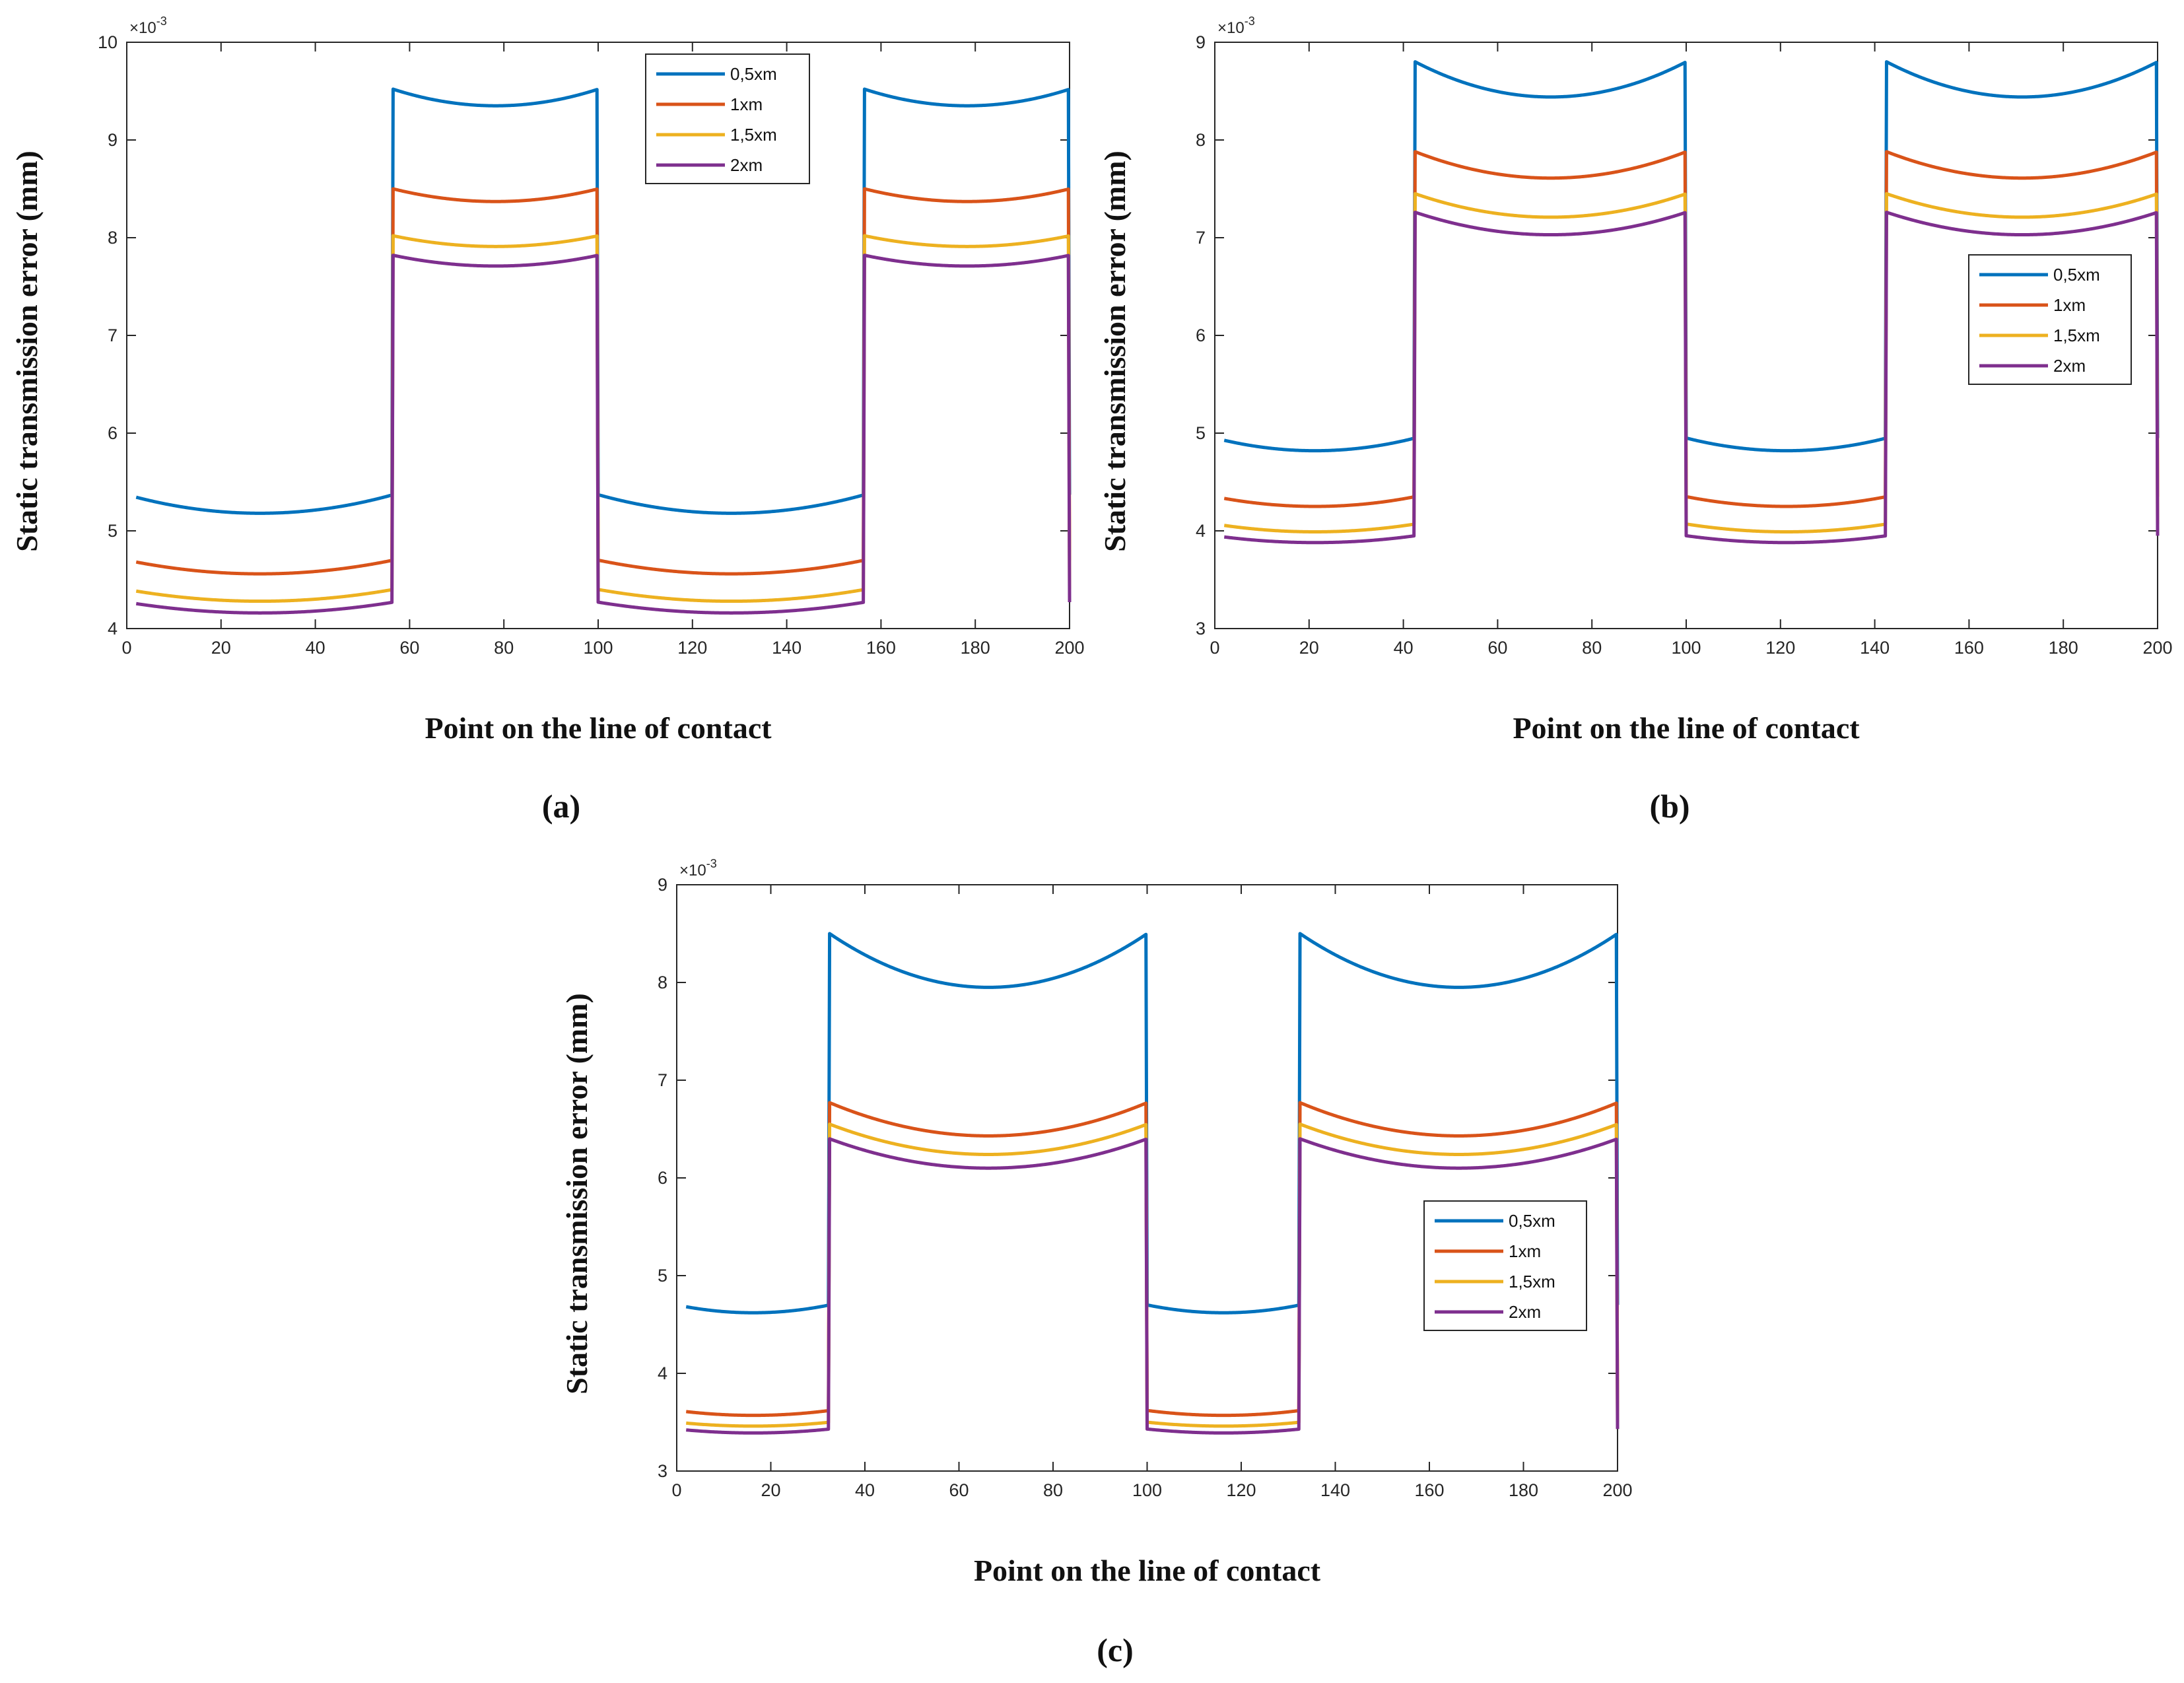 The width and height of the screenshot is (2184, 1683). What do you see at coordinates (561, 806) in the screenshot?
I see `panel-caption-a: (a)` at bounding box center [561, 806].